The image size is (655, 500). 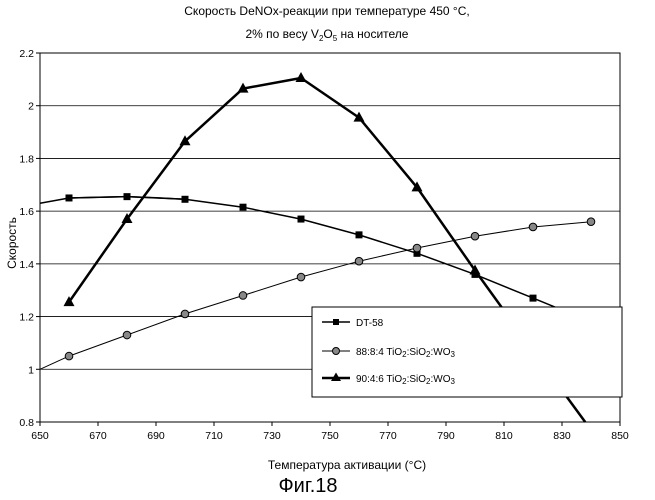 I want to click on x-tick-label: 850, so click(x=620, y=436).